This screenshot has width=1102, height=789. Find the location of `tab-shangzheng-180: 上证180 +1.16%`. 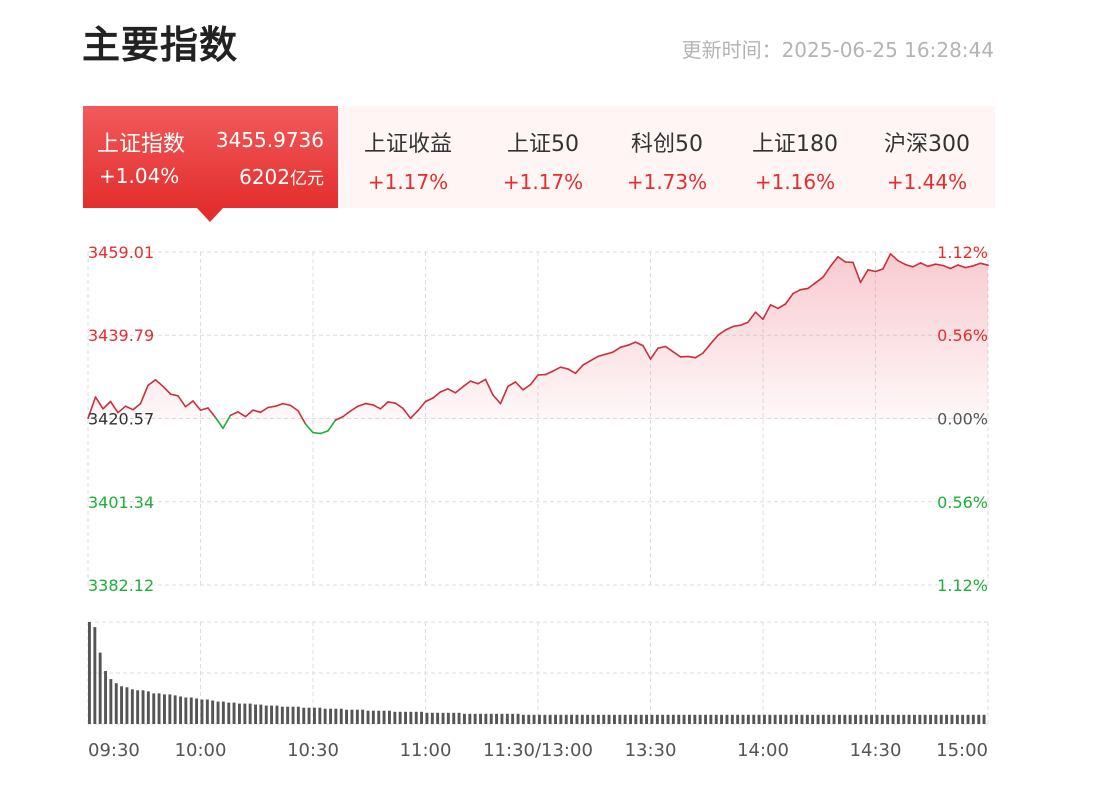

tab-shangzheng-180: 上证180 +1.16% is located at coordinates (795, 157).